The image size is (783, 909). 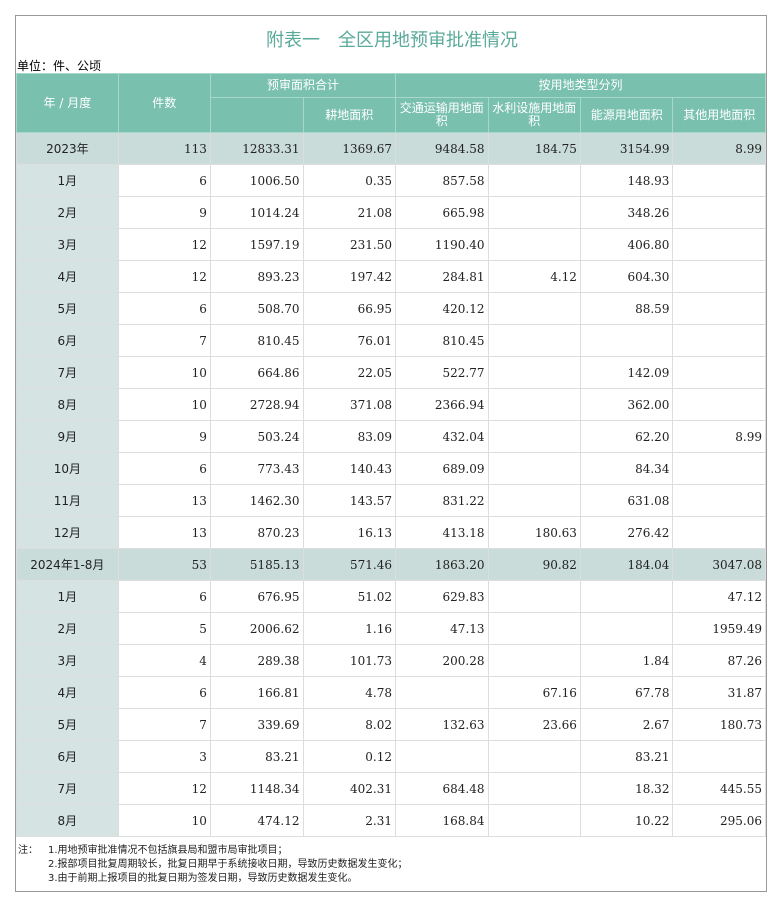 I want to click on cell: 66.95, so click(x=349, y=308).